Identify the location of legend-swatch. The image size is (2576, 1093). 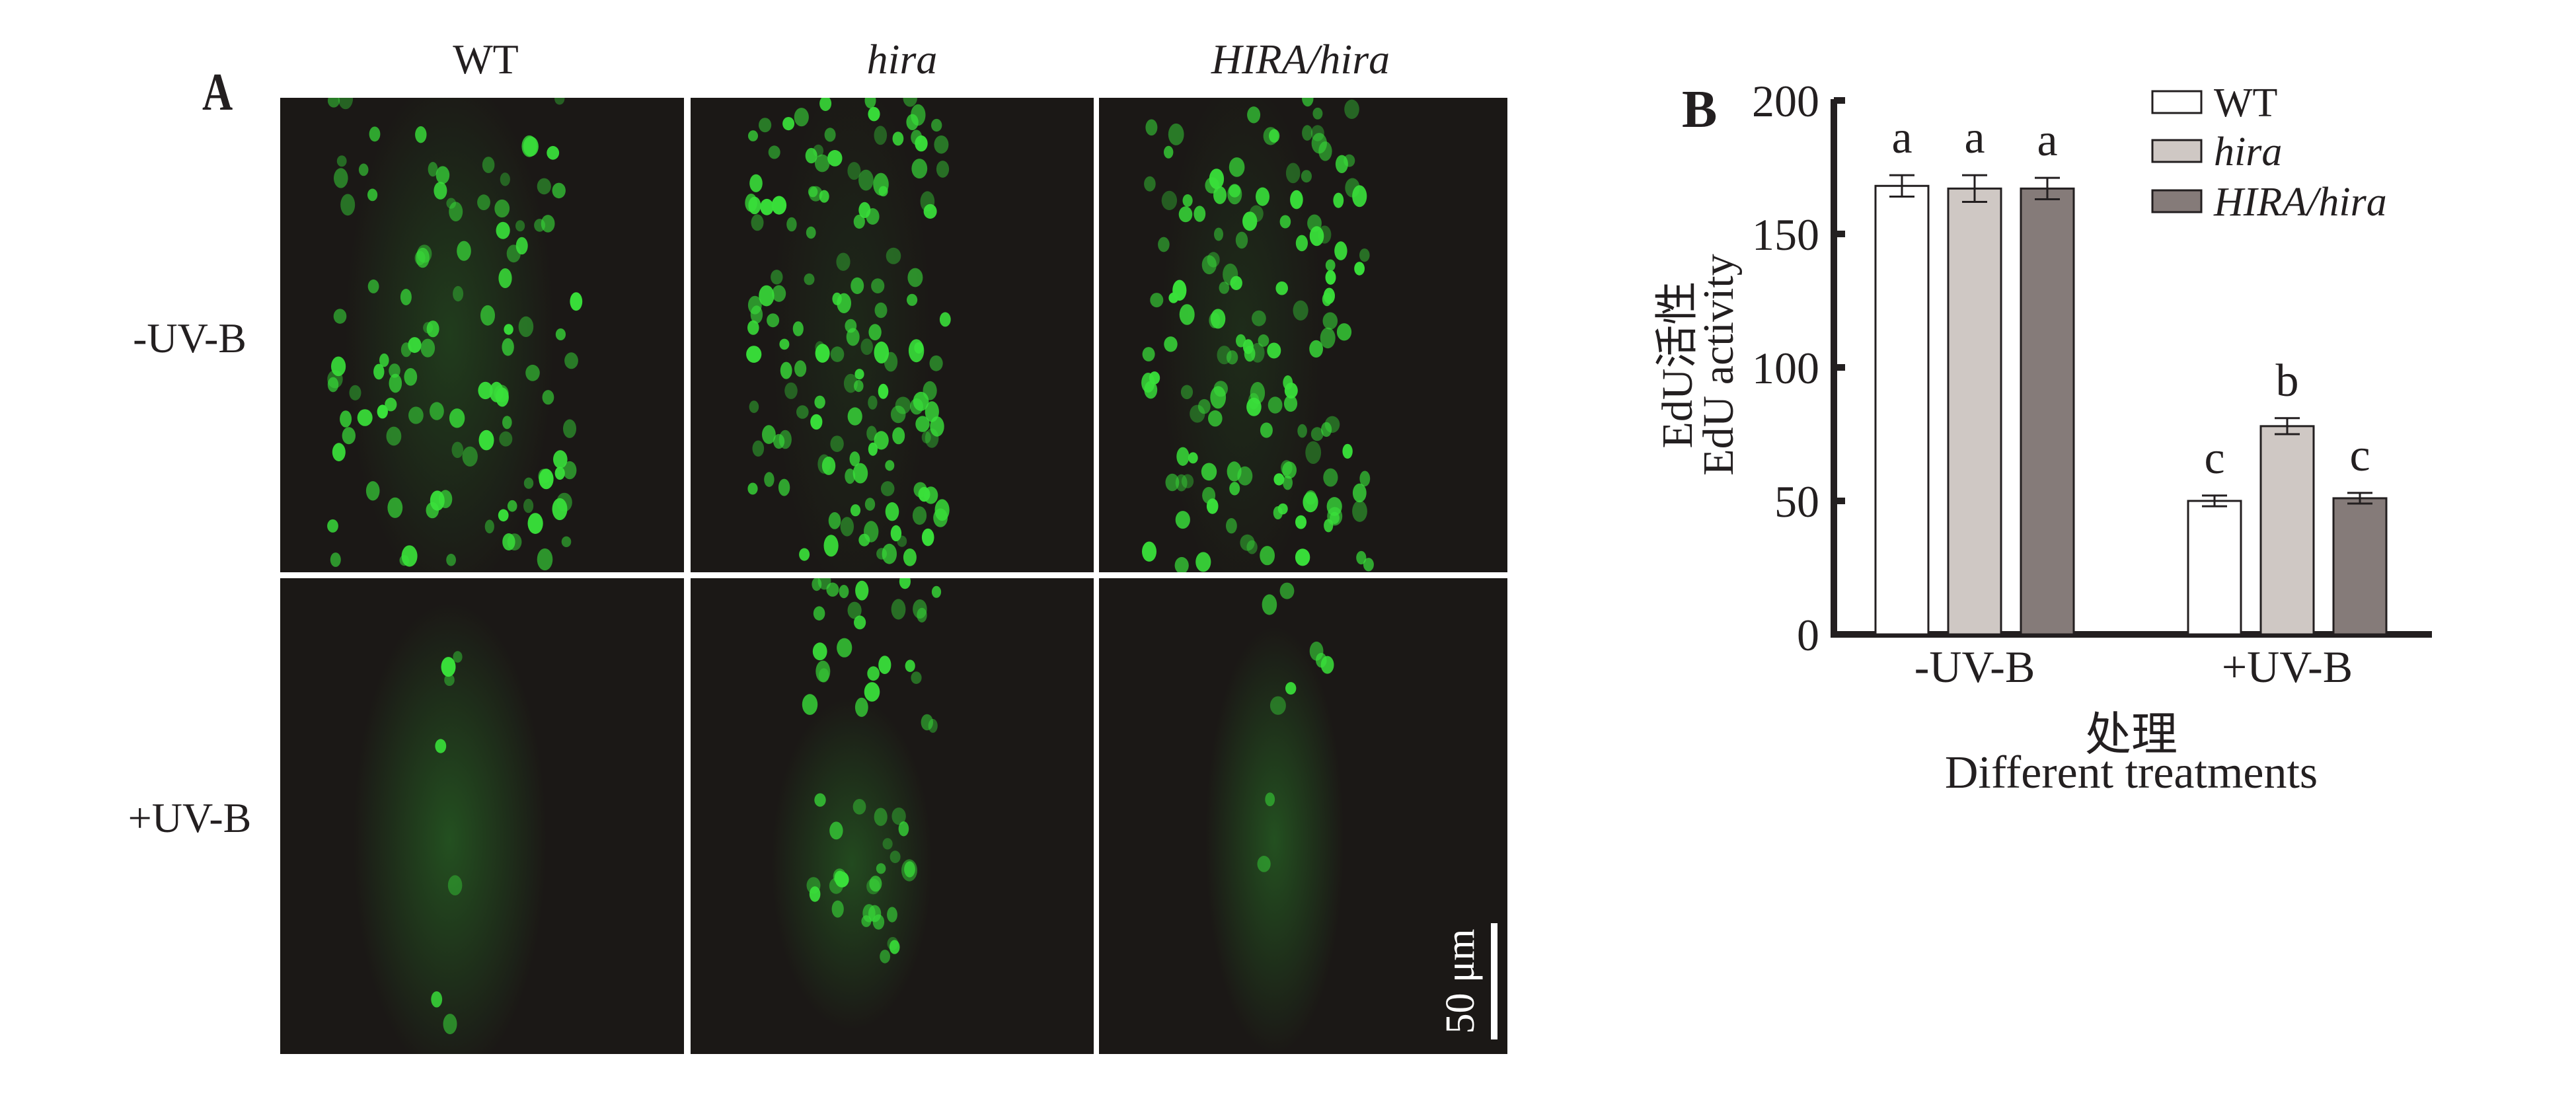
(2177, 201).